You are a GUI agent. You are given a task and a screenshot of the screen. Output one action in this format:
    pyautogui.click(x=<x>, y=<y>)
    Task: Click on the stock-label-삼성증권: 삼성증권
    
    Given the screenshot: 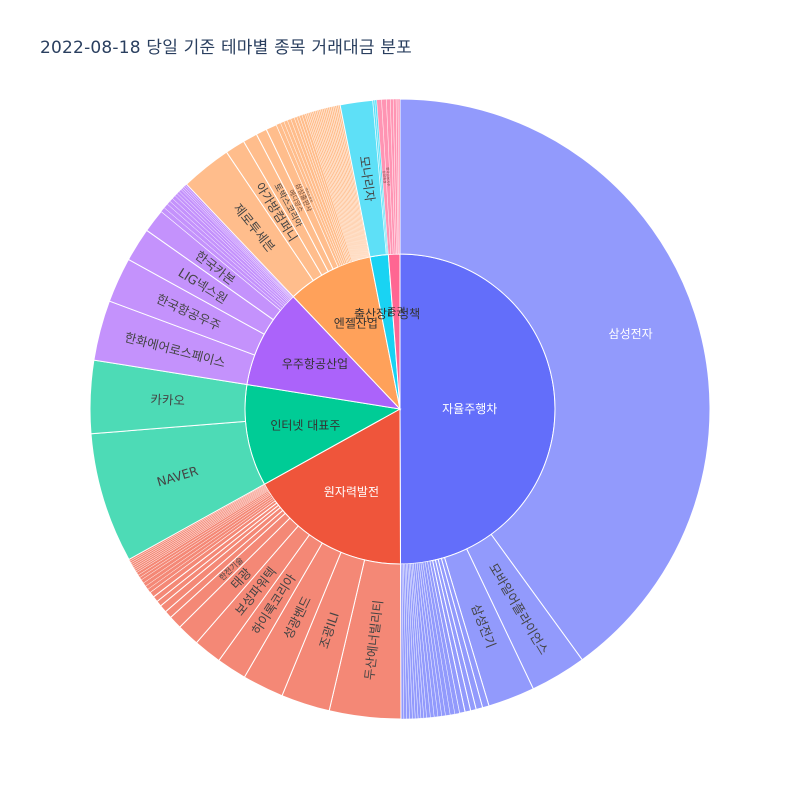 What is the action you would take?
    pyautogui.click(x=385, y=176)
    